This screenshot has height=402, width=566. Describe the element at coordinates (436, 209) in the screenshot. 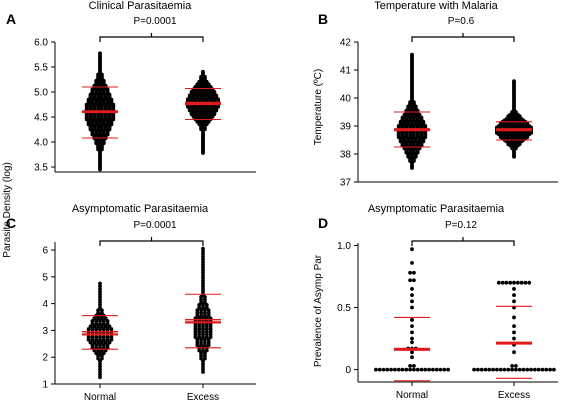

I see `panel-d-title: Asymptomatic Parasitaemia` at that location.